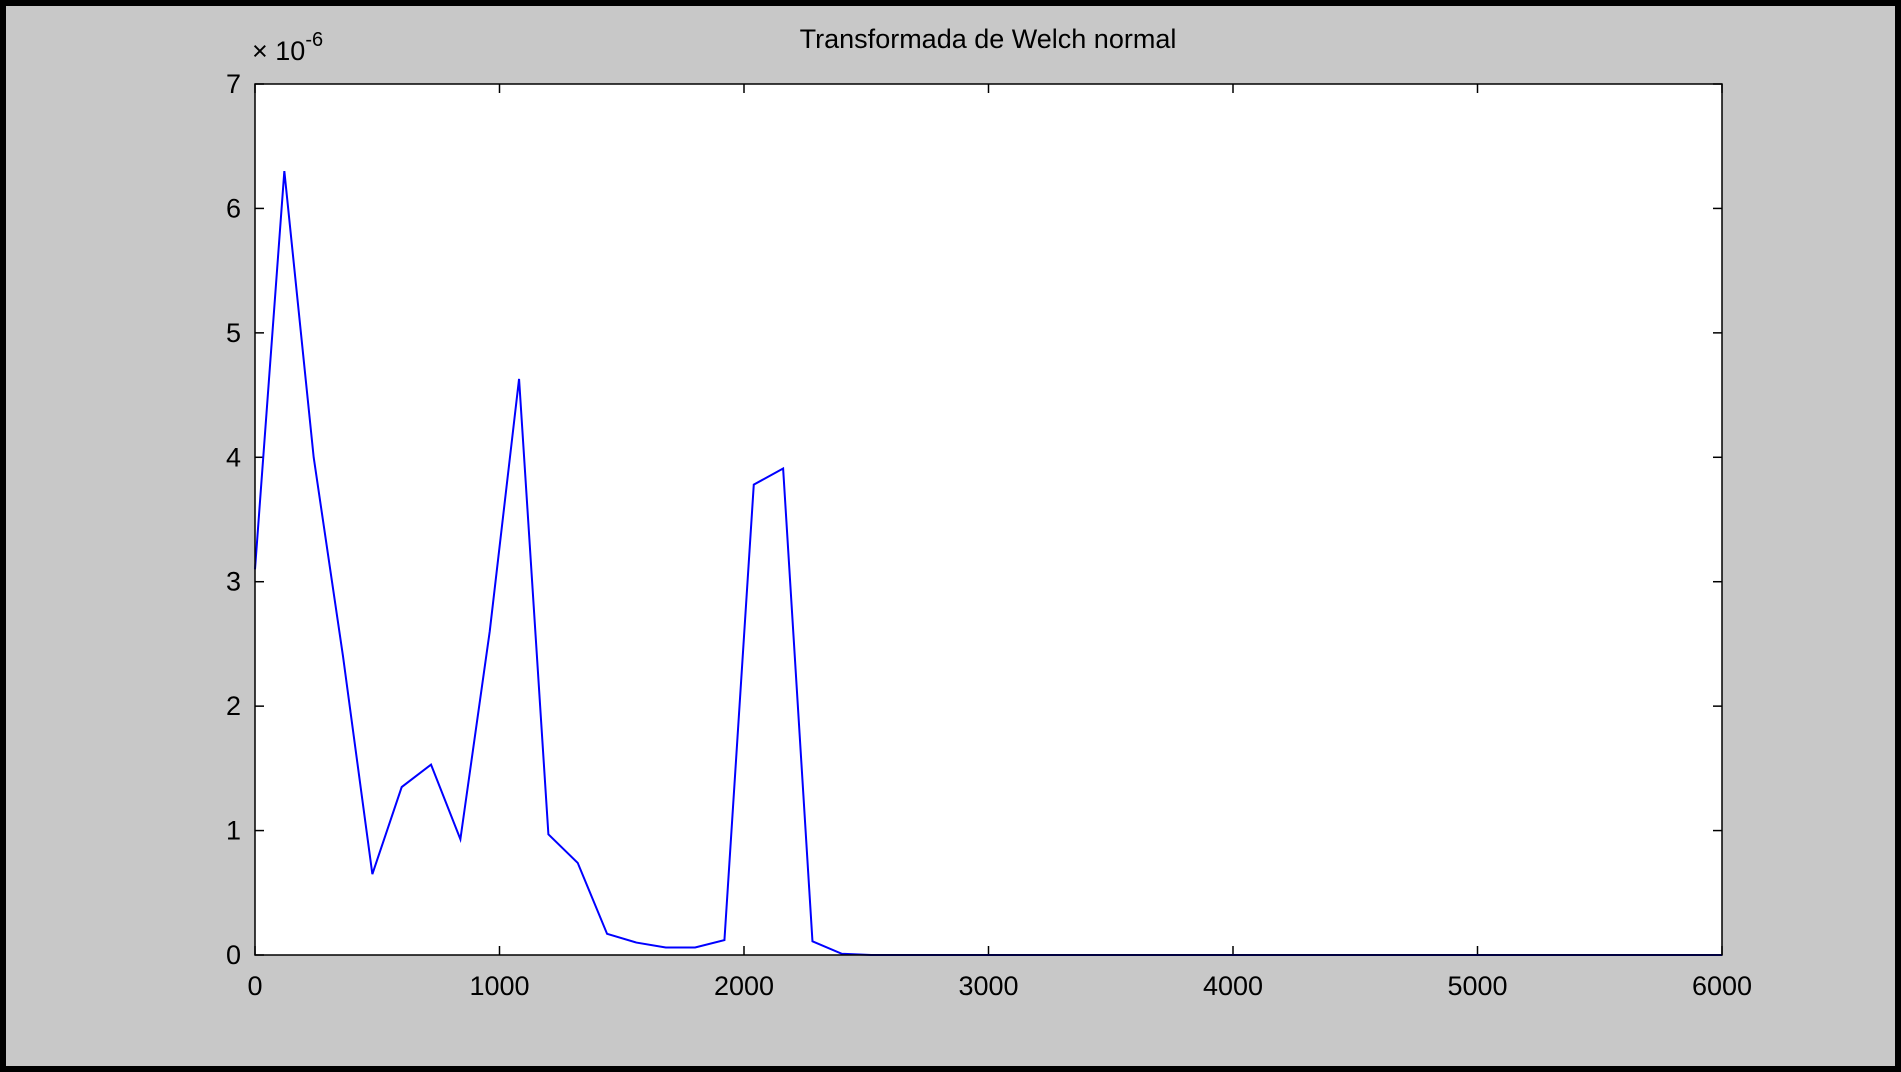  I want to click on x-tick-label: 2000, so click(744, 986).